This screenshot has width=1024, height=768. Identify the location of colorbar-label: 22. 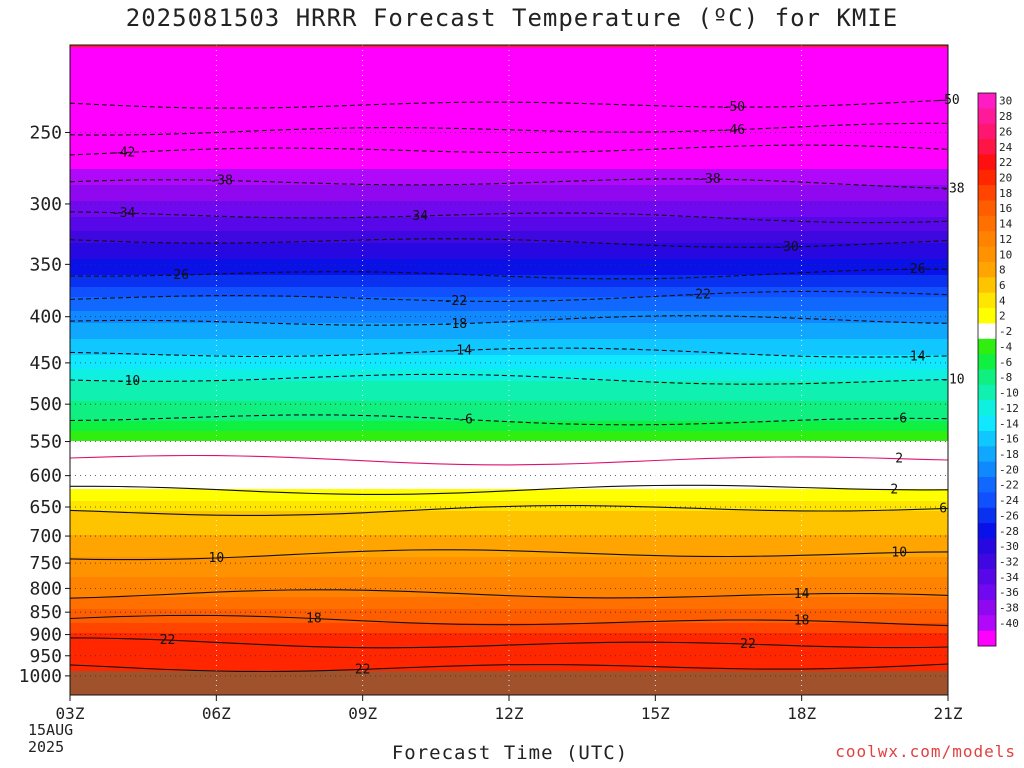
(1005, 162).